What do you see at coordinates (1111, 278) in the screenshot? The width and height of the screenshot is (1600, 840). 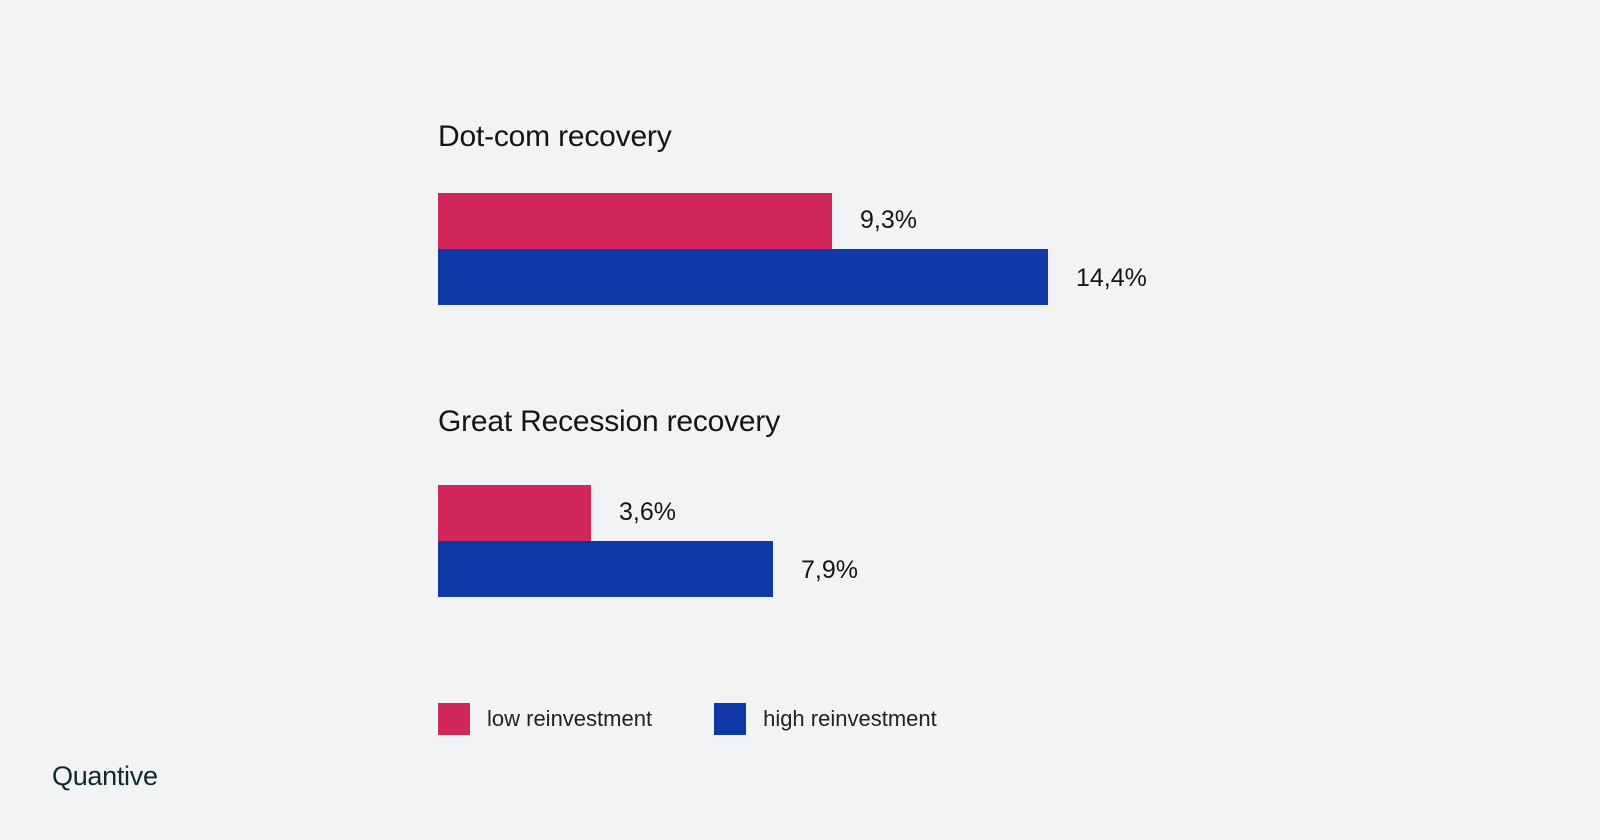 I see `value-label-dot-com-recovery-high-reinvestment: 14,4%` at bounding box center [1111, 278].